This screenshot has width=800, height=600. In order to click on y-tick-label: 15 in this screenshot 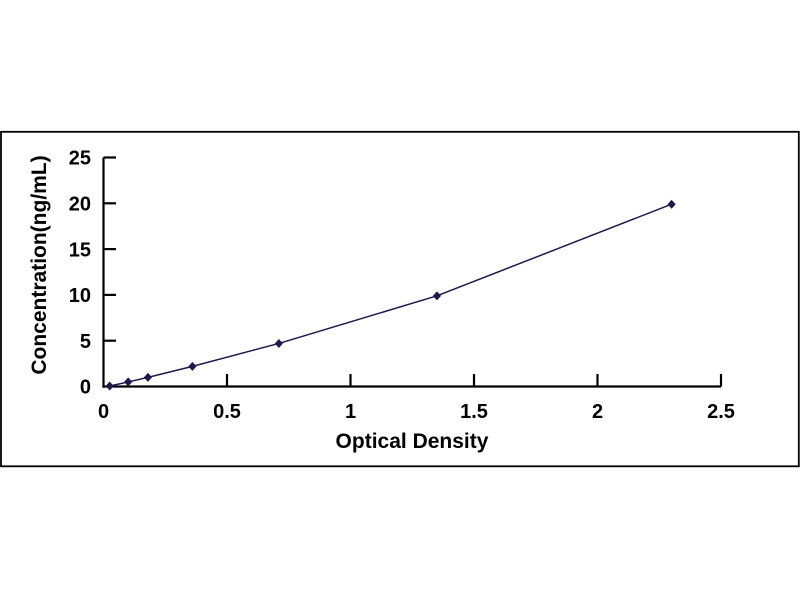, I will do `click(80, 250)`.